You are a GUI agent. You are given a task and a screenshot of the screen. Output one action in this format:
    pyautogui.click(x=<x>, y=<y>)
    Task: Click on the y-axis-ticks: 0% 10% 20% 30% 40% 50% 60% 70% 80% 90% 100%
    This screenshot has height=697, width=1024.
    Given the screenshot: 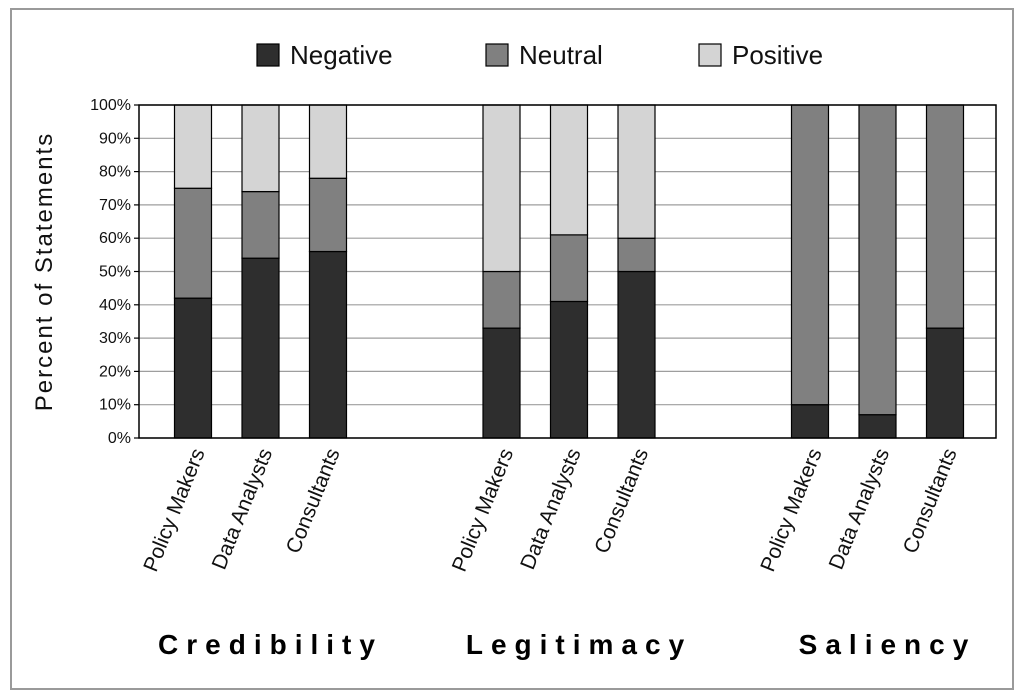 What is the action you would take?
    pyautogui.click(x=114, y=272)
    